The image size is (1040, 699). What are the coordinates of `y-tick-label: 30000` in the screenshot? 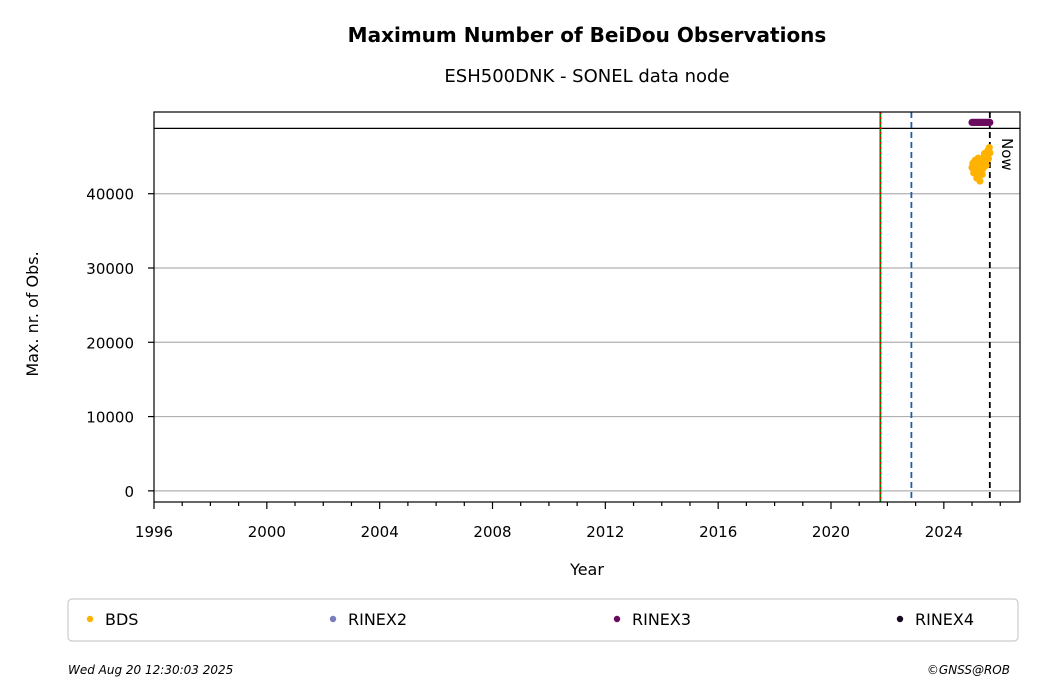 It's located at (110, 269).